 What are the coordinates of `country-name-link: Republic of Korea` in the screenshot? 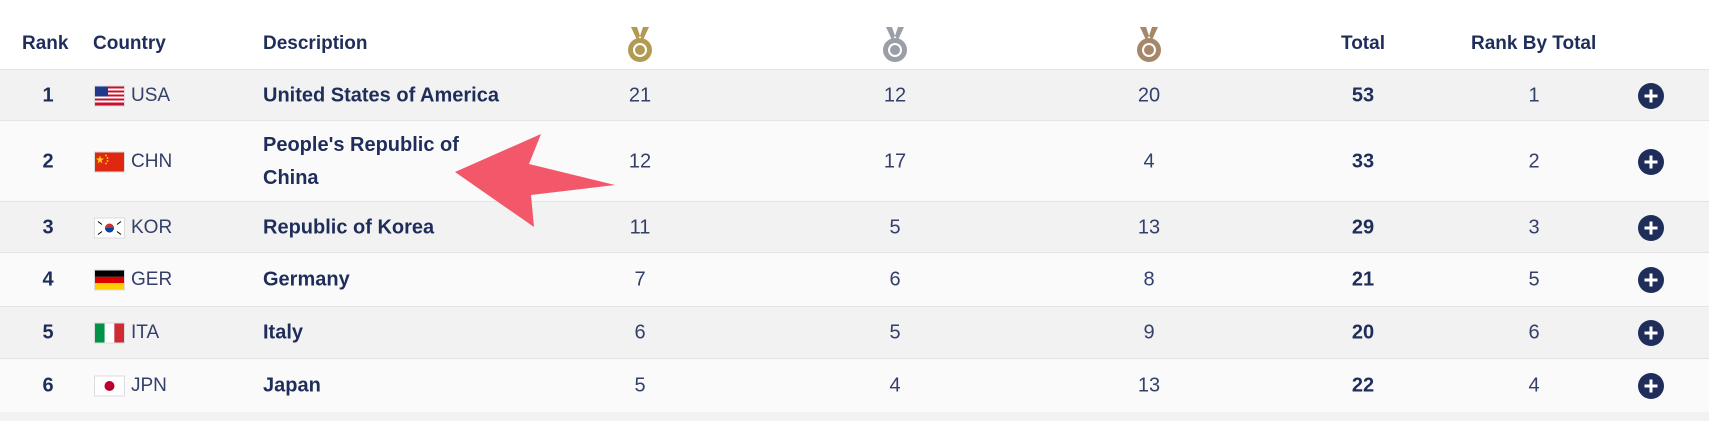 It's located at (349, 227).